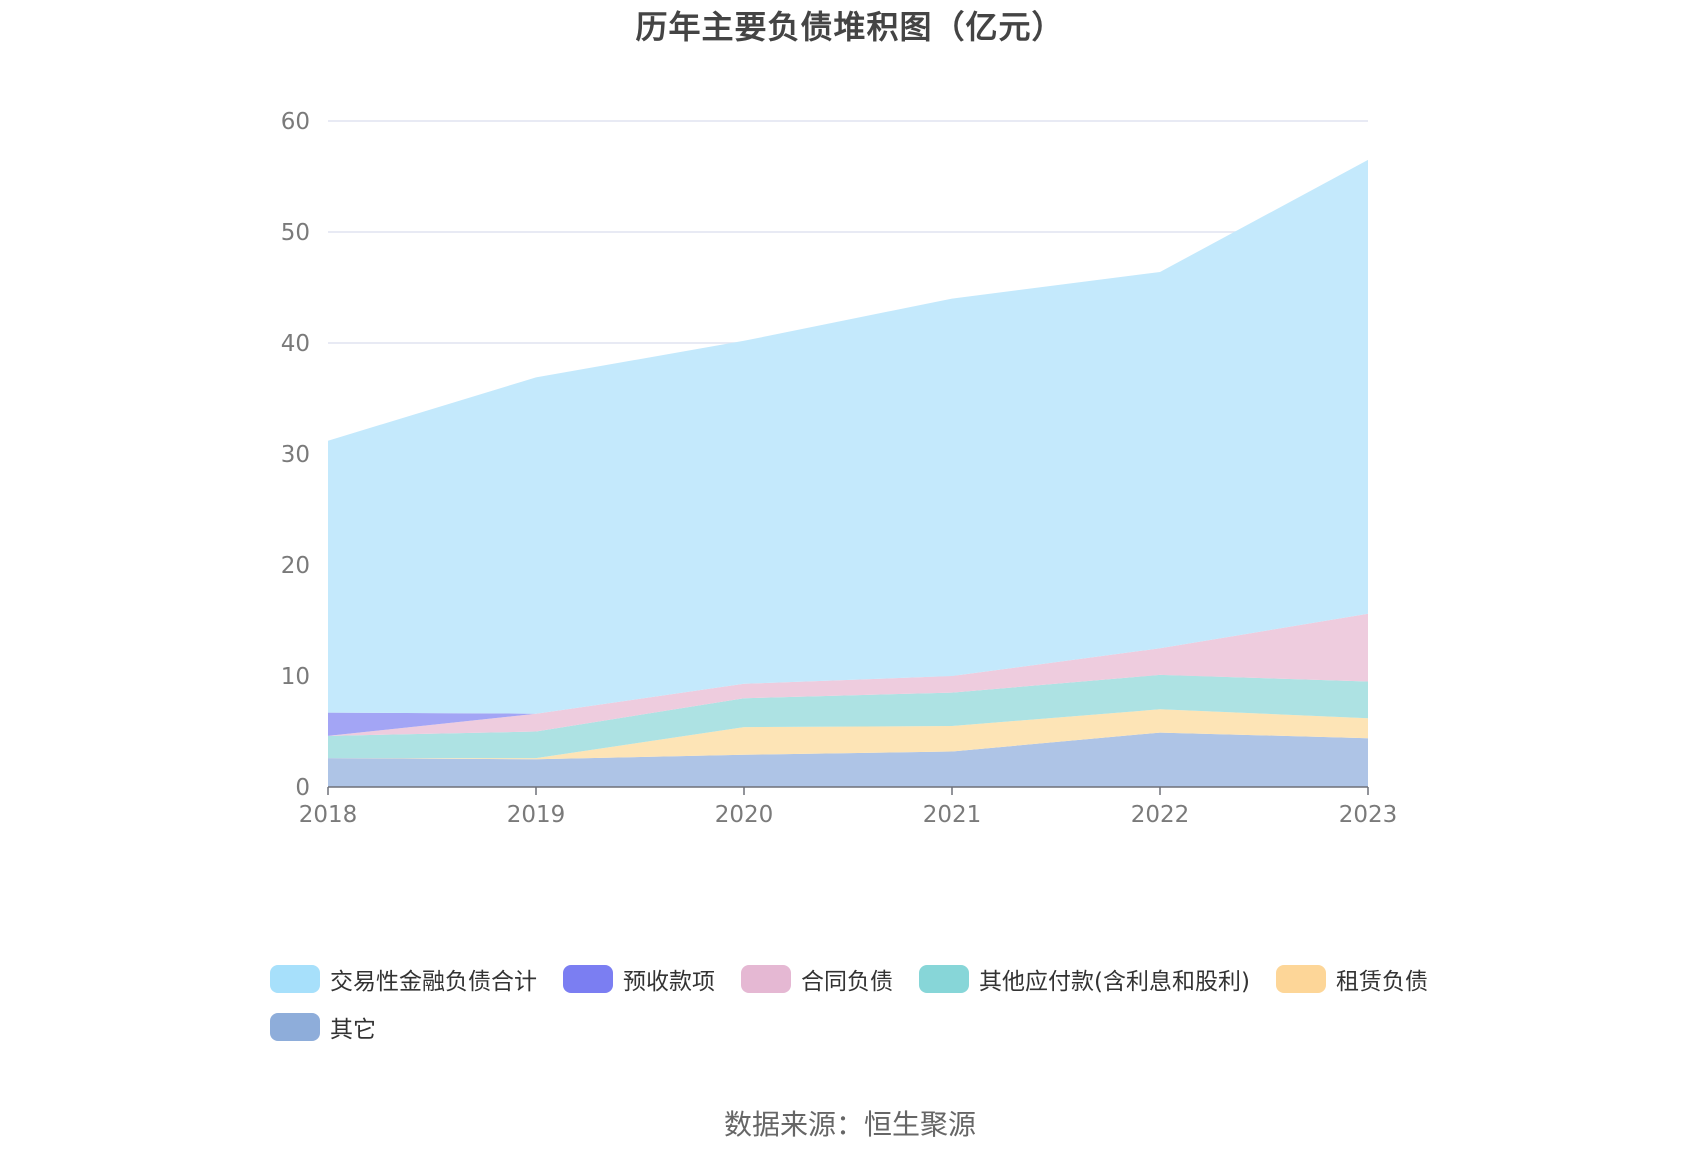 This screenshot has height=1150, width=1700. I want to click on y-tick-label: 10, so click(295, 677).